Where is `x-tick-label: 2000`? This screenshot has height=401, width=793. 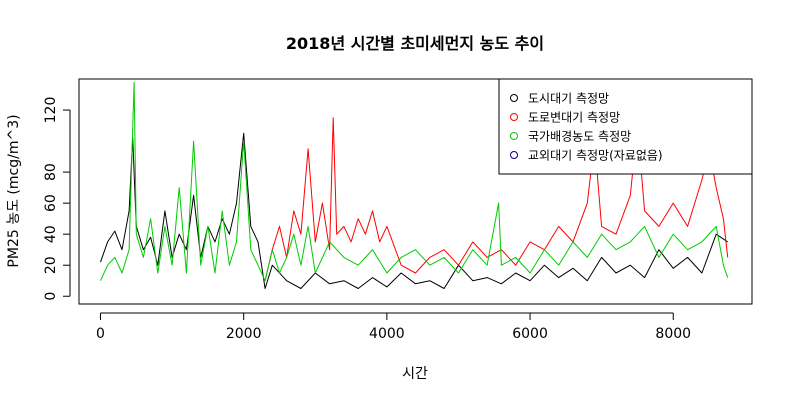
x-tick-label: 2000 is located at coordinates (244, 334).